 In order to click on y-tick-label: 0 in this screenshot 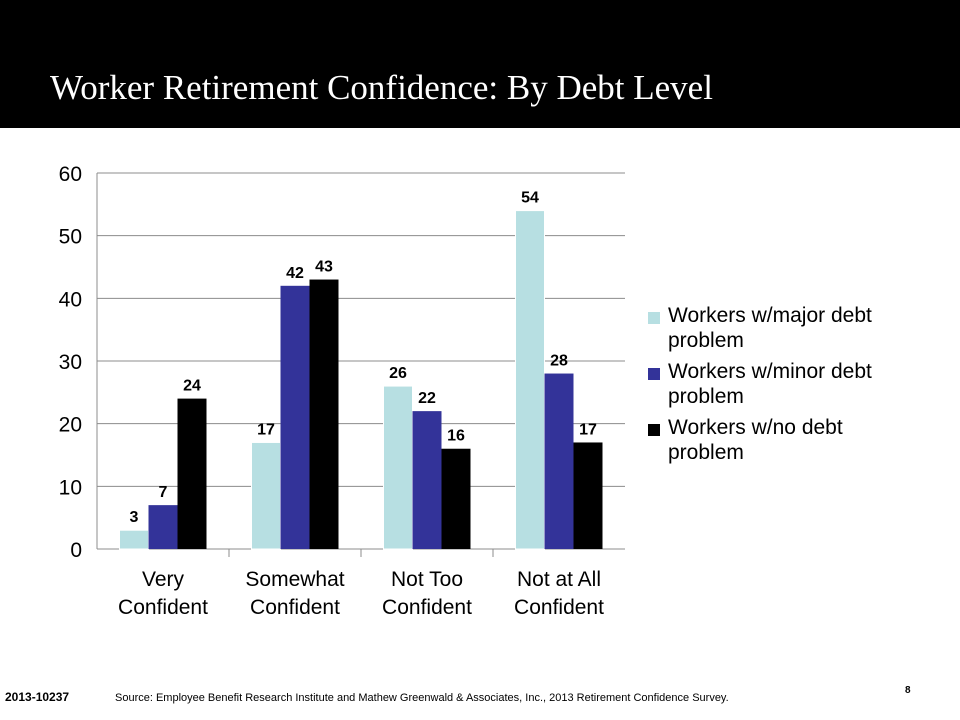, I will do `click(76, 550)`.